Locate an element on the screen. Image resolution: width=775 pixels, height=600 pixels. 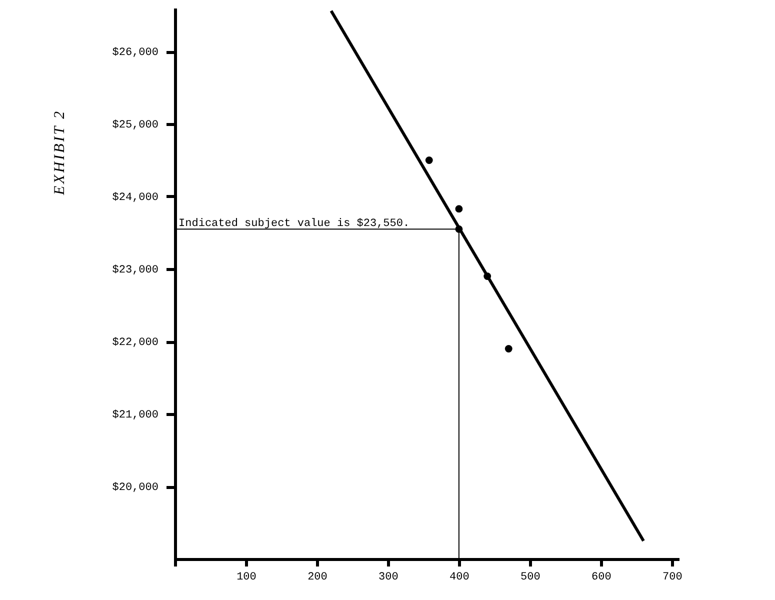
y-tick-label: $21,000 is located at coordinates (135, 416).